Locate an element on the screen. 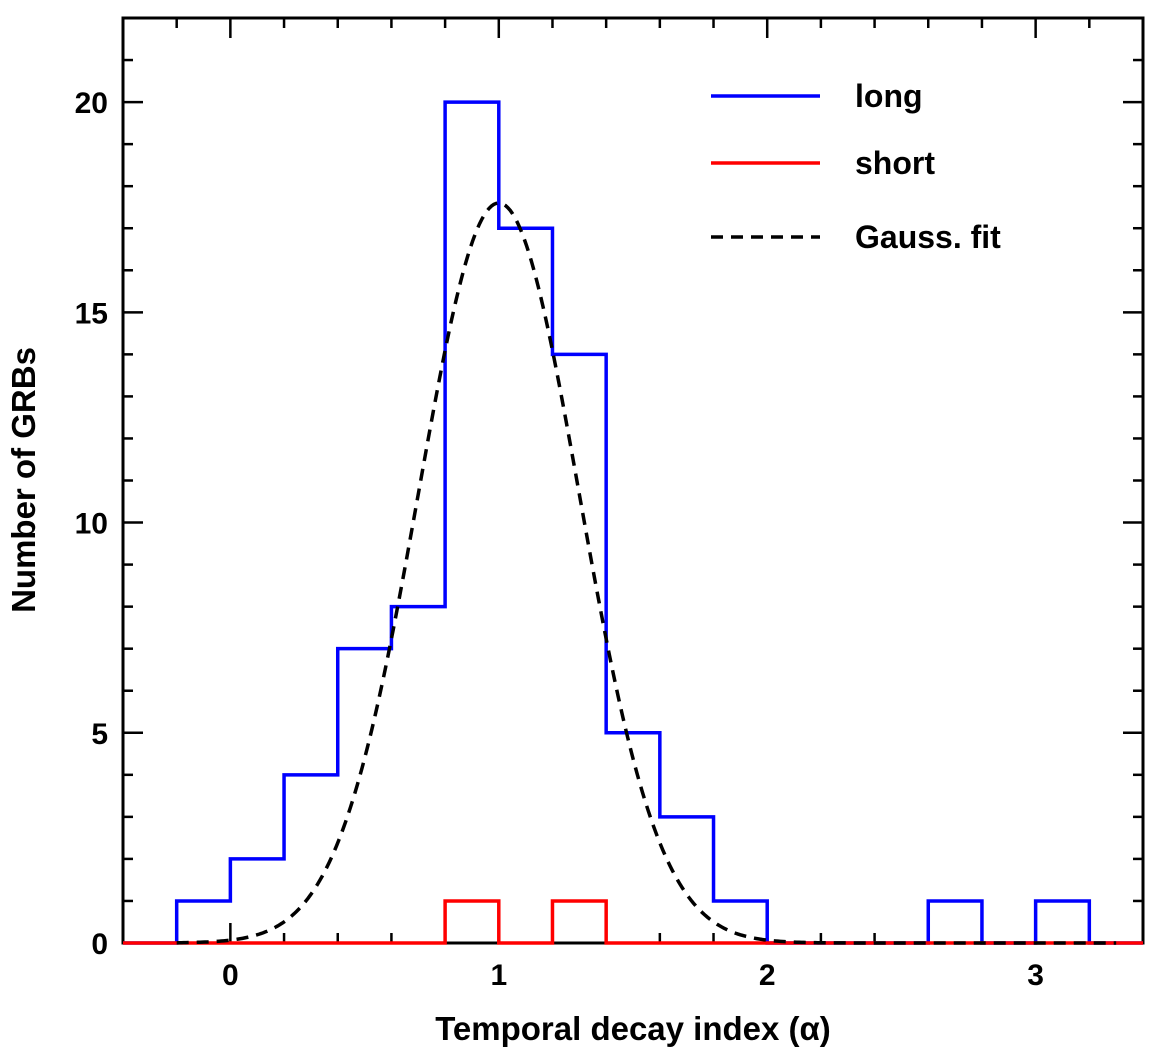  legend: long short Gauss. fit is located at coordinates (856, 166).